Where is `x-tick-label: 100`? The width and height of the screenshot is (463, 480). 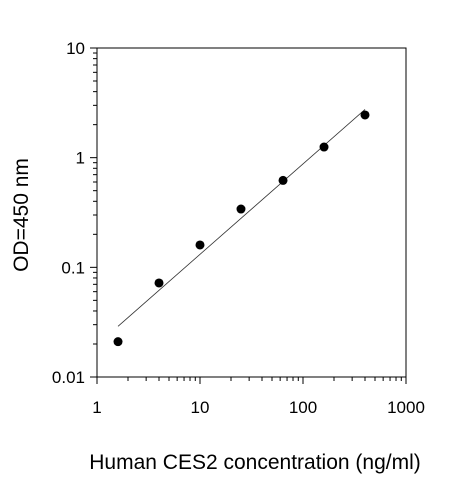 x-tick-label: 100 is located at coordinates (303, 407).